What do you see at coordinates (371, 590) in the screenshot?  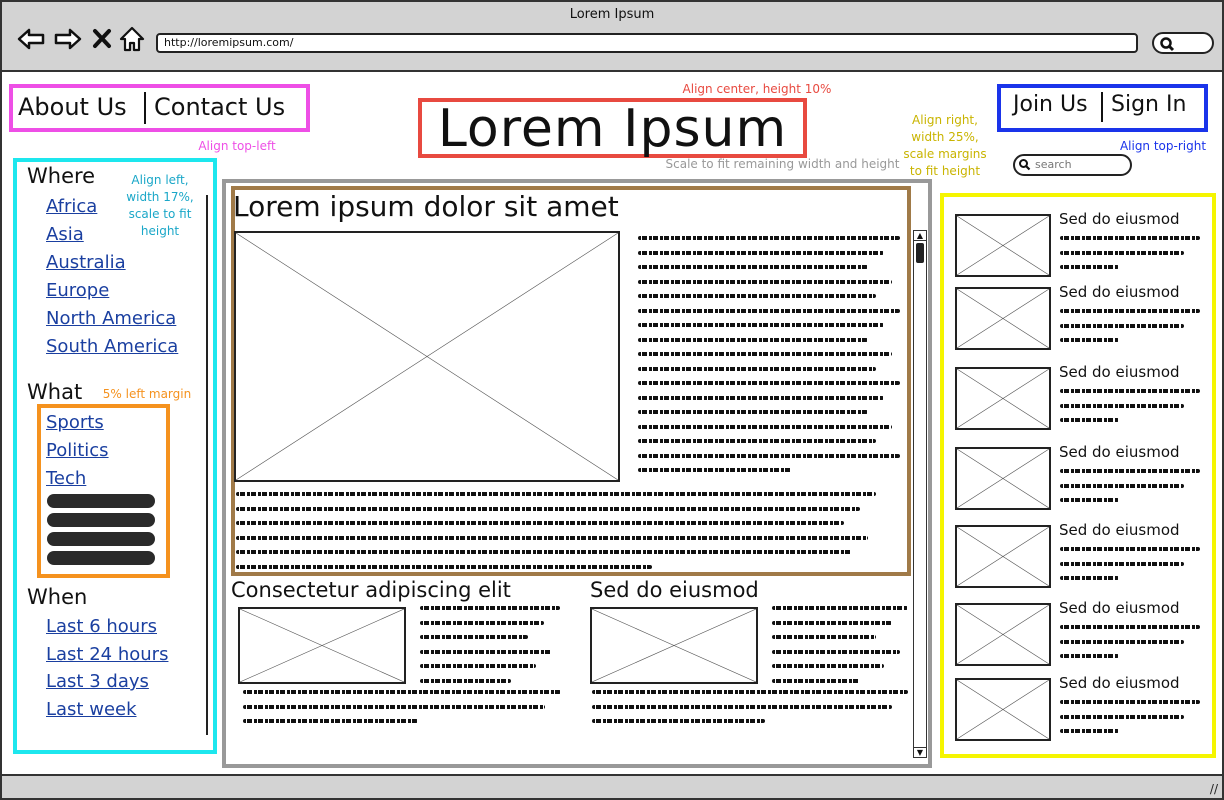 I see `sub-article-title: Consectetur adipiscing elit` at bounding box center [371, 590].